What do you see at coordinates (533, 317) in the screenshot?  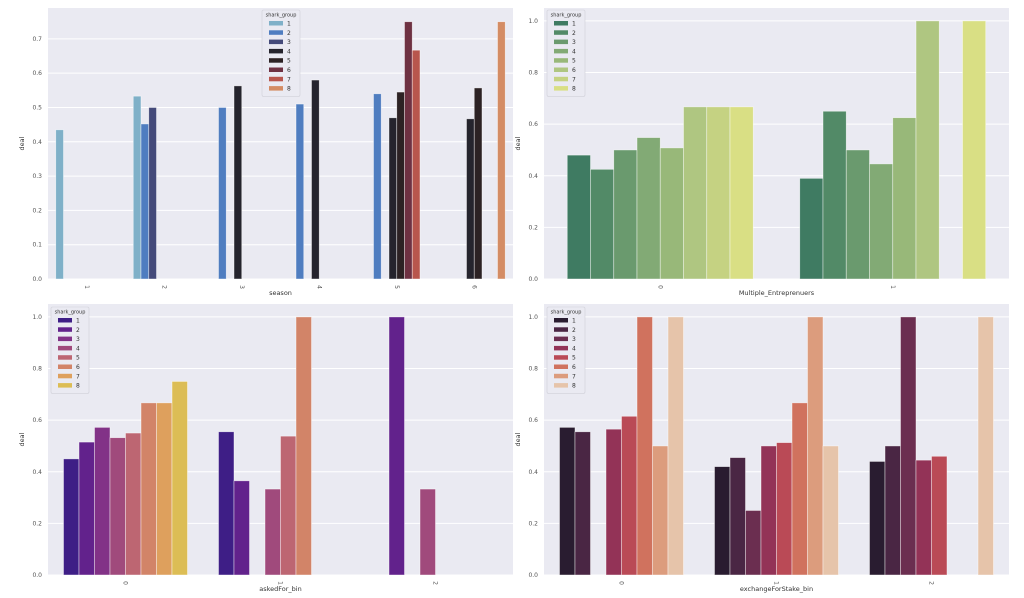 I see `y-tick-label: 1.0` at bounding box center [533, 317].